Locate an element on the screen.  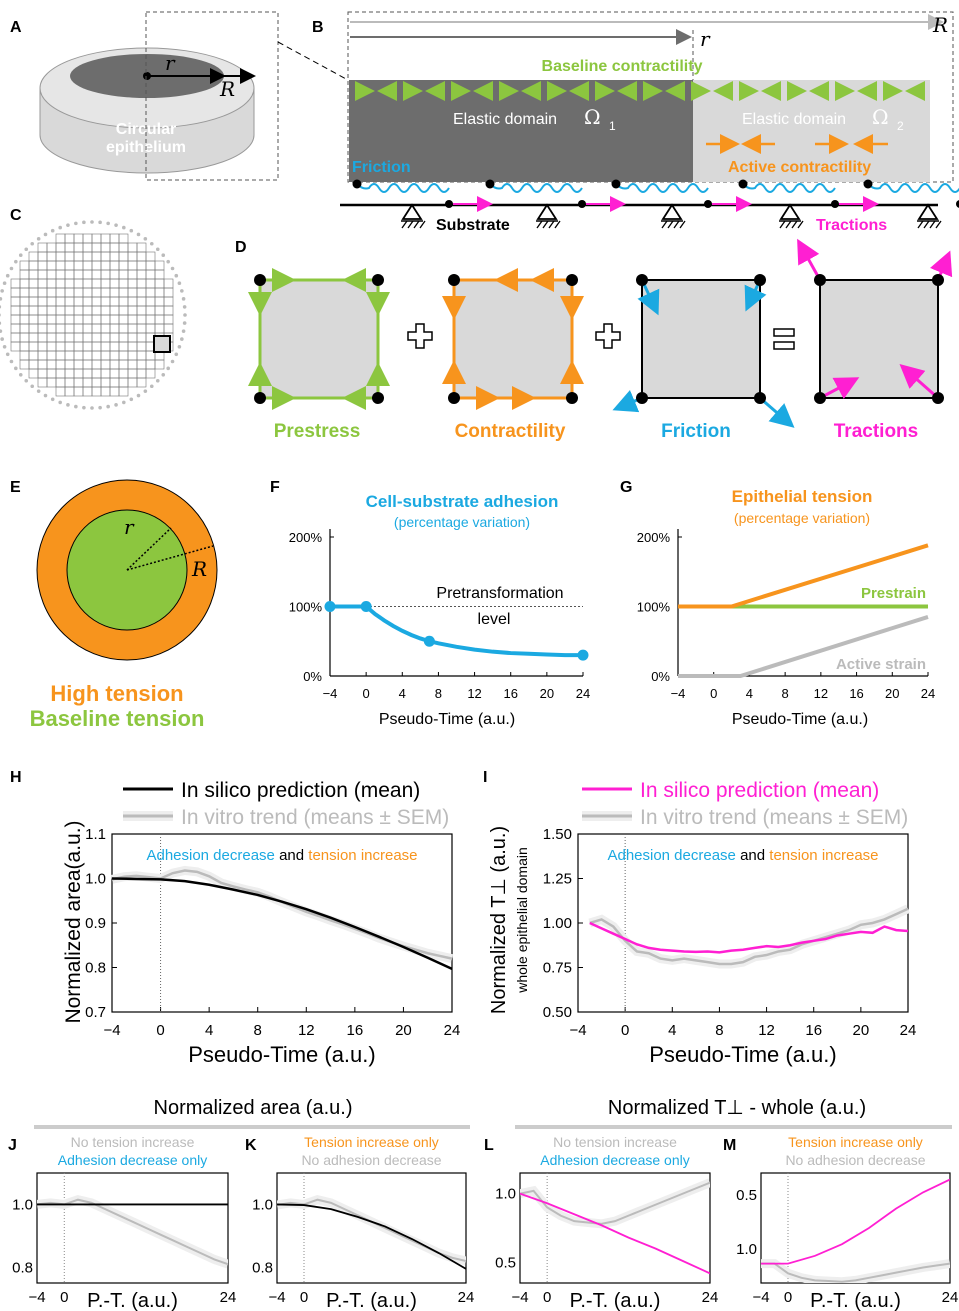
prestress-element is located at coordinates (319, 339).